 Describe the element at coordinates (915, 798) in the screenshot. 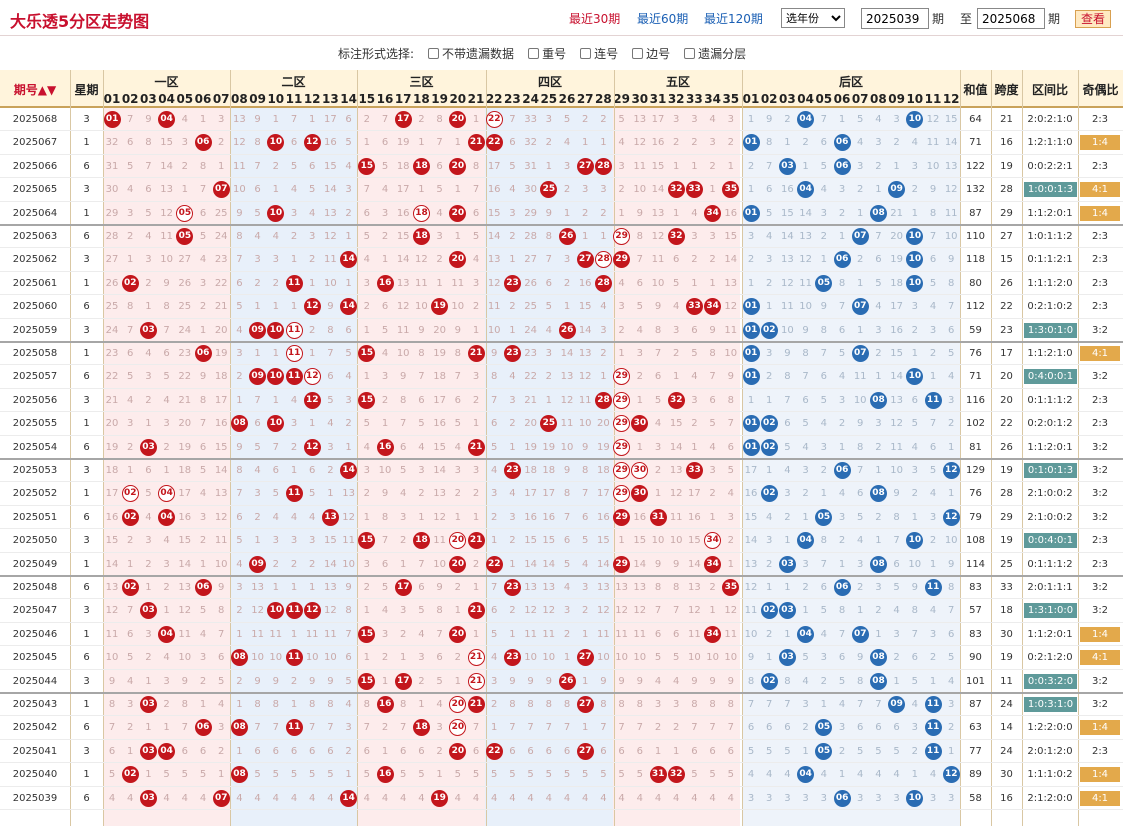

I see `back-ball: 10` at that location.